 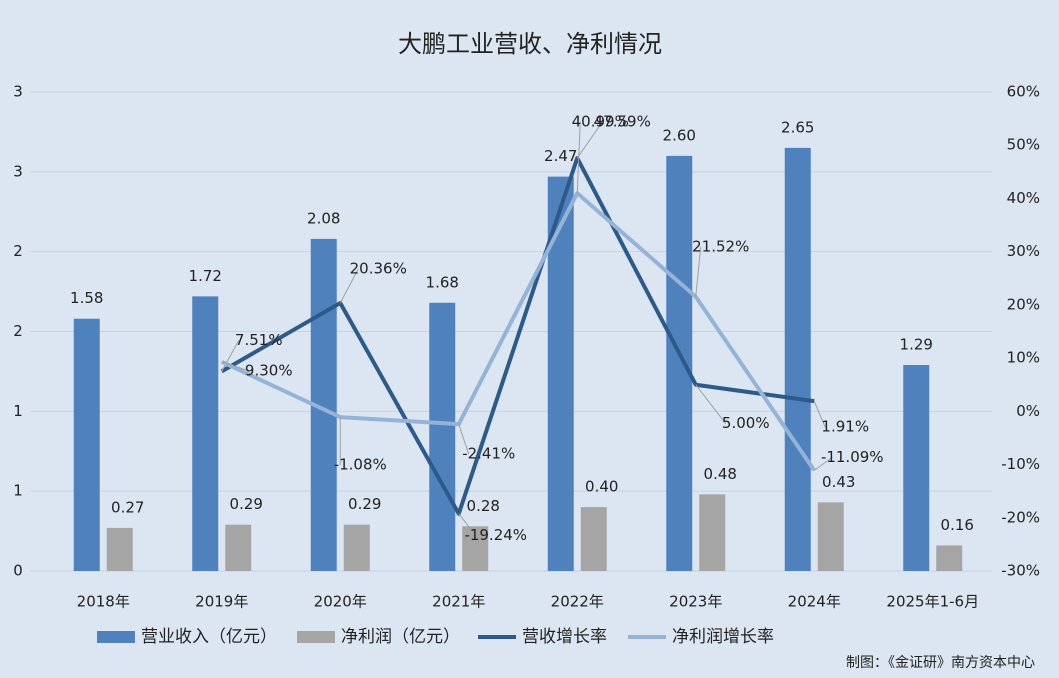 What do you see at coordinates (940, 663) in the screenshot?
I see `source-note: 制图：《金证研》南方资本中心` at bounding box center [940, 663].